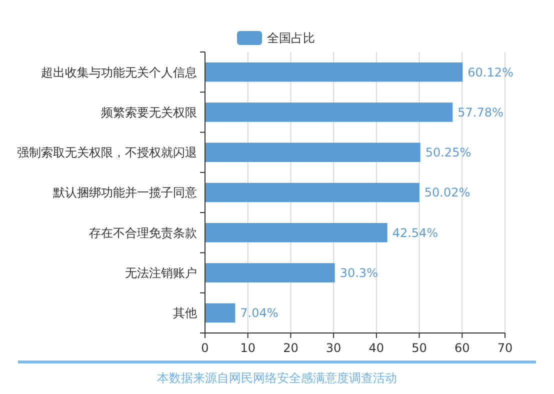  What do you see at coordinates (491, 72) in the screenshot?
I see `data-label: 60.12%` at bounding box center [491, 72].